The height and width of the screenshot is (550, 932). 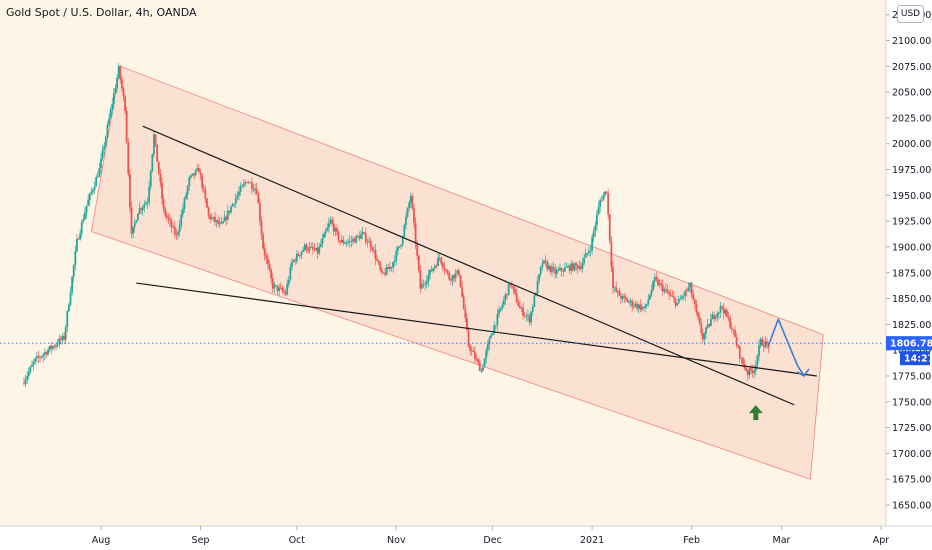 What do you see at coordinates (912, 144) in the screenshot?
I see `y-tick-label: 2000.000` at bounding box center [912, 144].